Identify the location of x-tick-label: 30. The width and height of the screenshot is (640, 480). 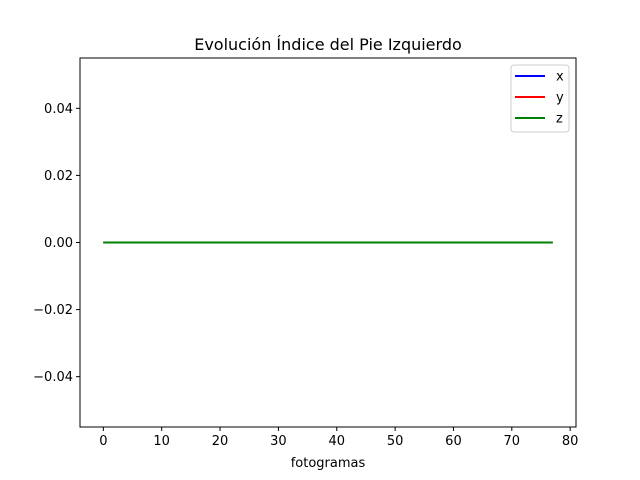
(278, 441).